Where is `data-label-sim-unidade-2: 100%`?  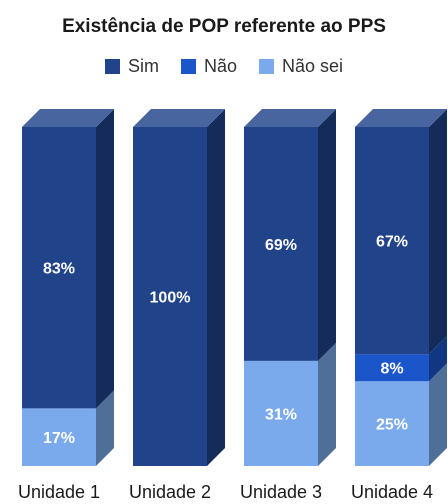
data-label-sim-unidade-2: 100% is located at coordinates (170, 298).